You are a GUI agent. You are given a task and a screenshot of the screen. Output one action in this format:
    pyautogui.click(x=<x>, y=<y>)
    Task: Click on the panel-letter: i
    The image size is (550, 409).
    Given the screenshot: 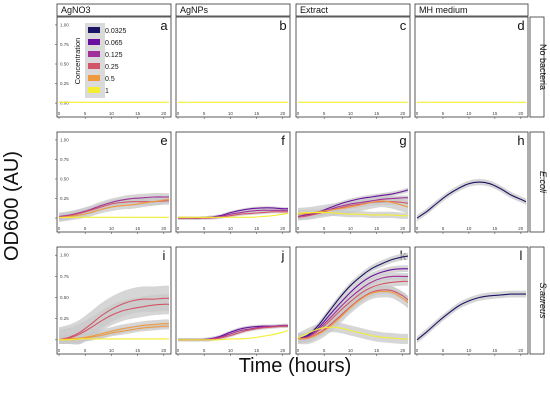 What is the action you would take?
    pyautogui.click(x=164, y=255)
    